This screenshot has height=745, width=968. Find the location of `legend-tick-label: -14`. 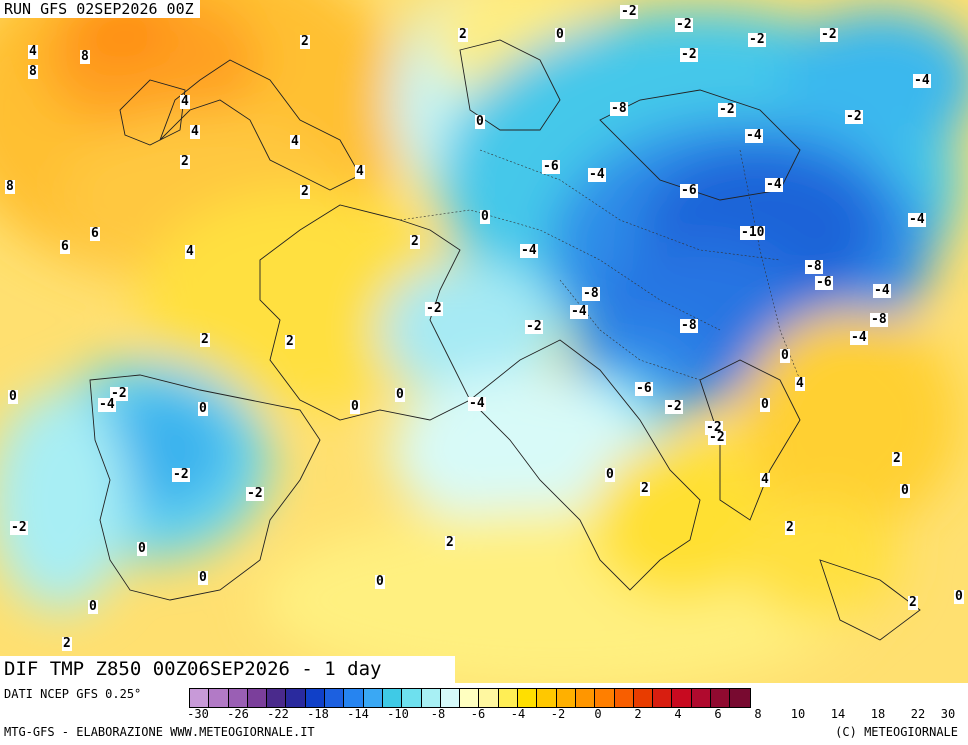

legend-tick-label: -14 is located at coordinates (358, 714).